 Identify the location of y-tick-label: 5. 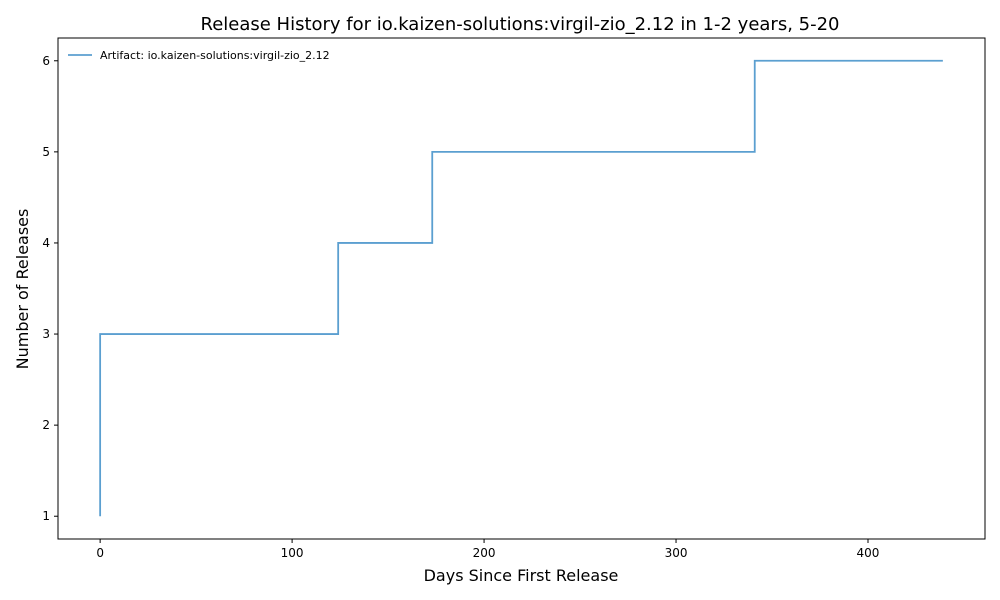
(46, 152).